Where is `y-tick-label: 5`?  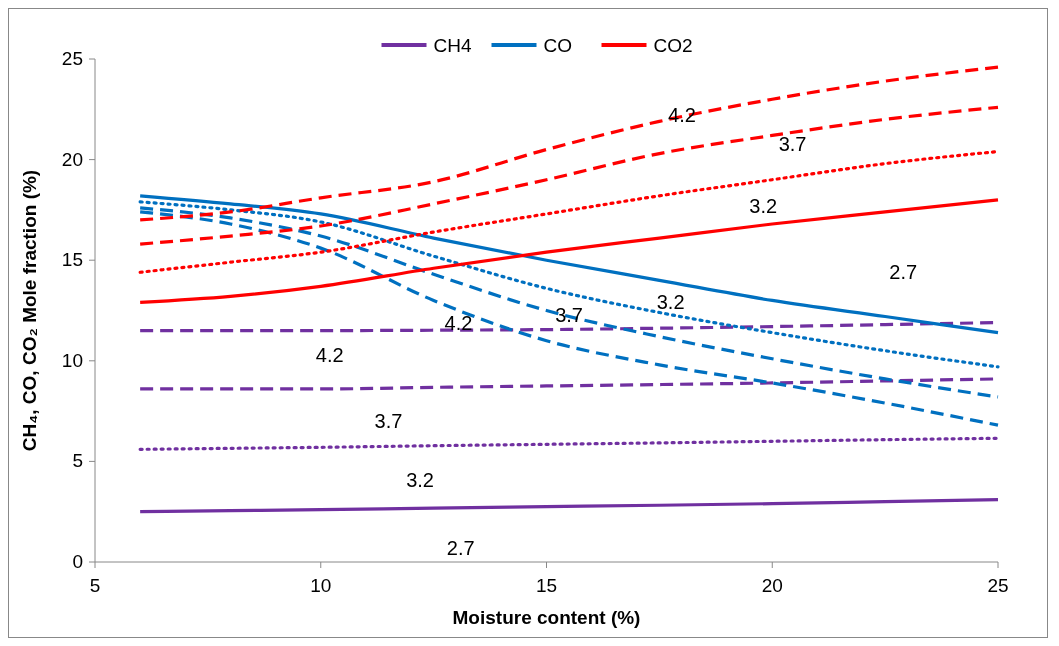 y-tick-label: 5 is located at coordinates (77, 461).